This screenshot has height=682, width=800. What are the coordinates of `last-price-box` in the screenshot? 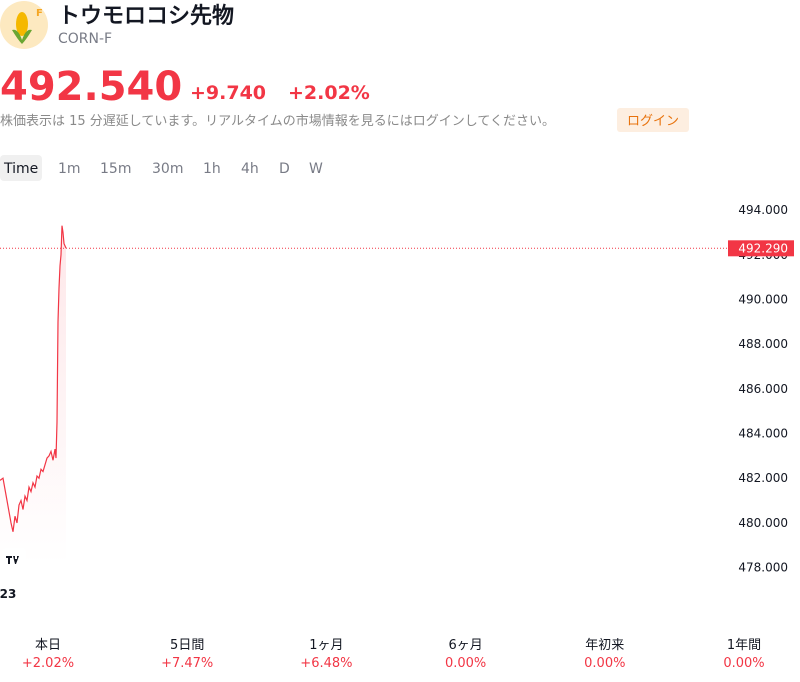 It's located at (761, 248).